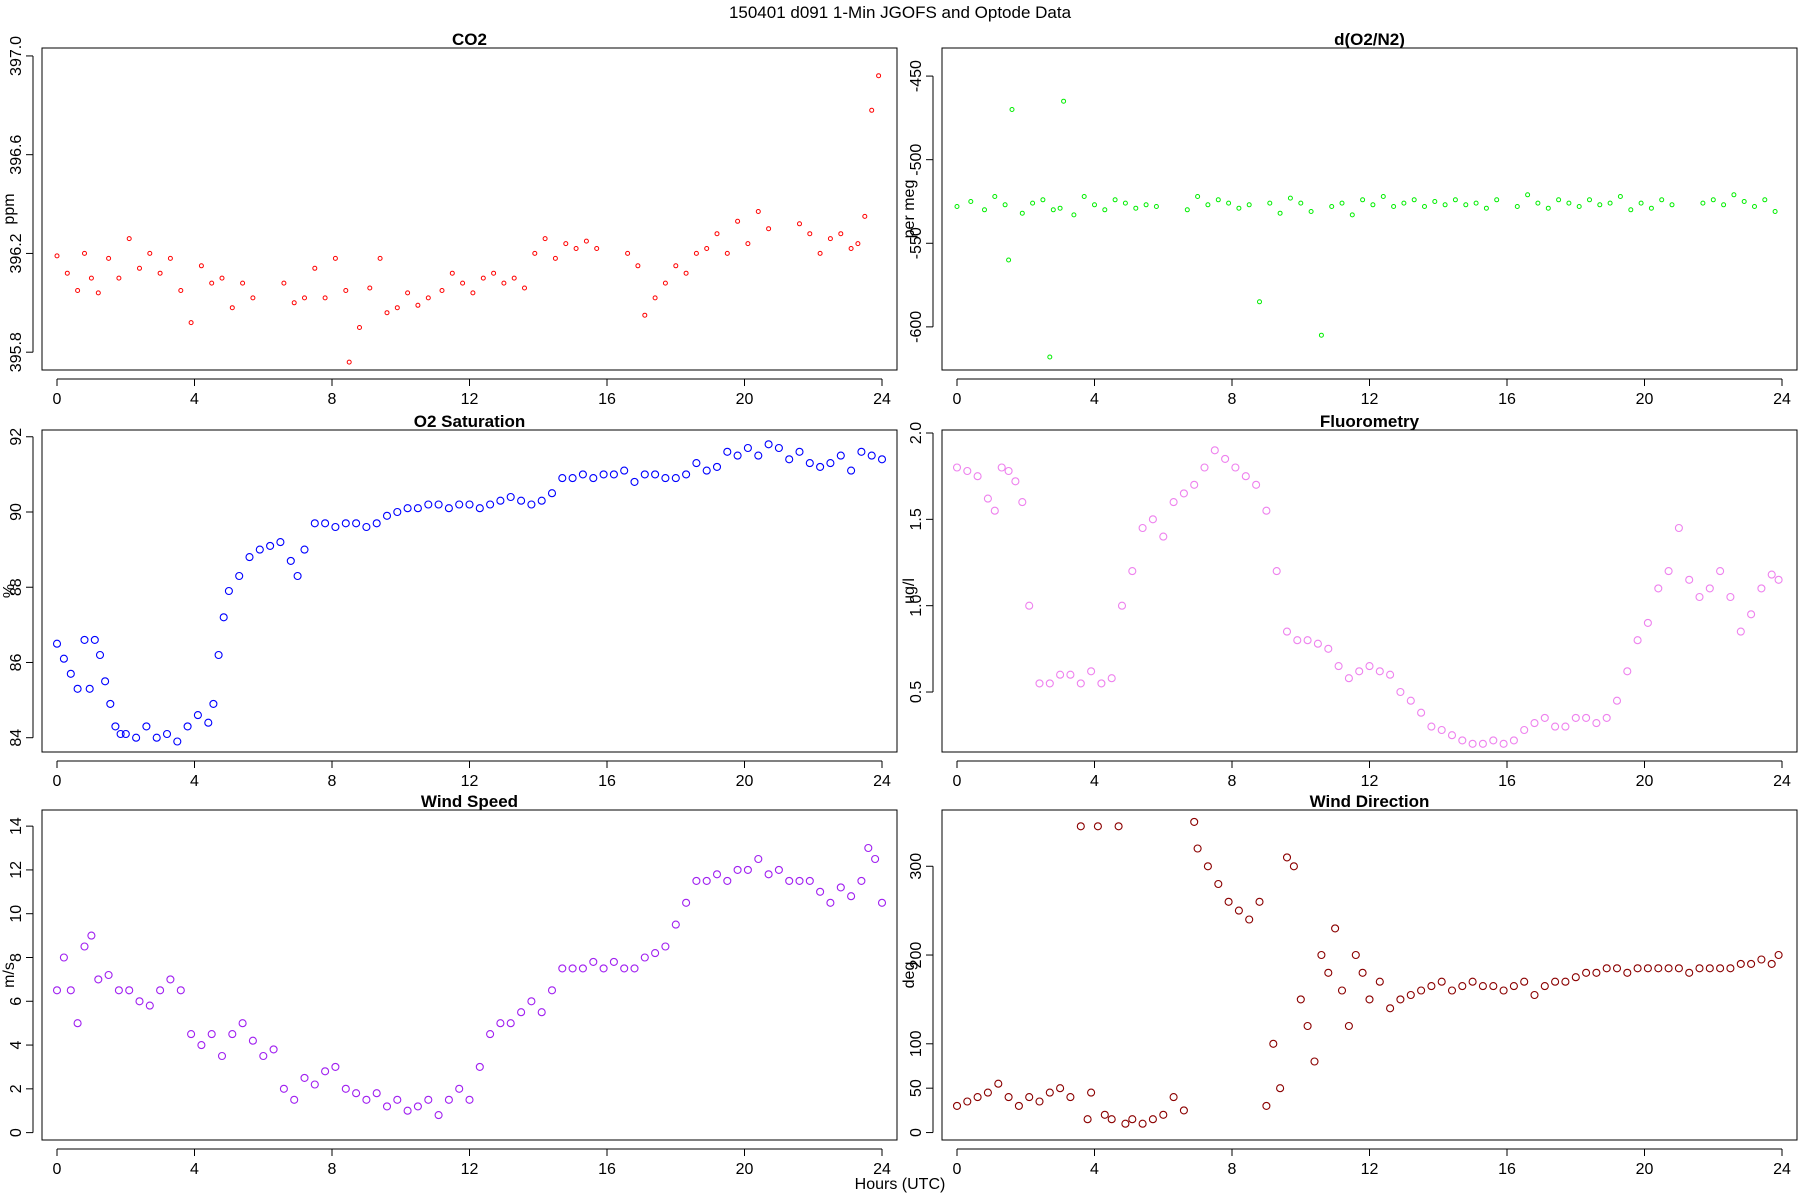  What do you see at coordinates (745, 399) in the screenshot?
I see `co2-x-tick-label: 20` at bounding box center [745, 399].